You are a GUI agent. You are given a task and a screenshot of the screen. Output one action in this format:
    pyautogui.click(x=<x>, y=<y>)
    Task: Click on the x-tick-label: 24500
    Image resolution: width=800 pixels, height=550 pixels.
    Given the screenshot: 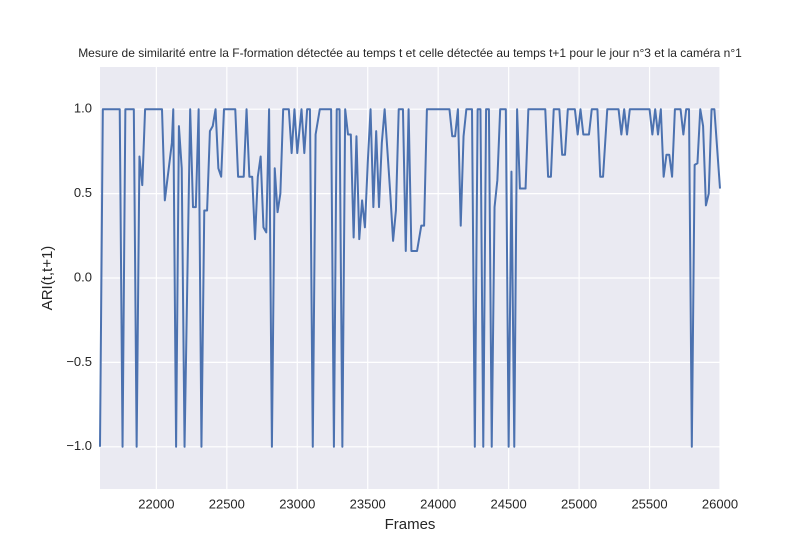 What is the action you would take?
    pyautogui.click(x=509, y=503)
    